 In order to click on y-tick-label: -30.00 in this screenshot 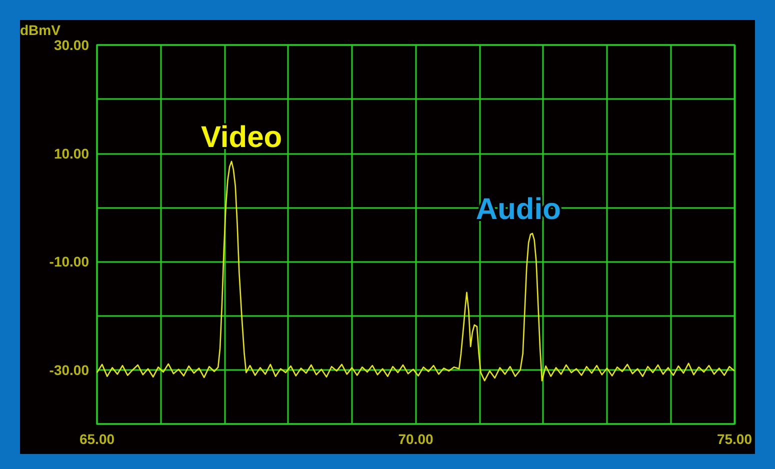, I will do `click(69, 370)`.